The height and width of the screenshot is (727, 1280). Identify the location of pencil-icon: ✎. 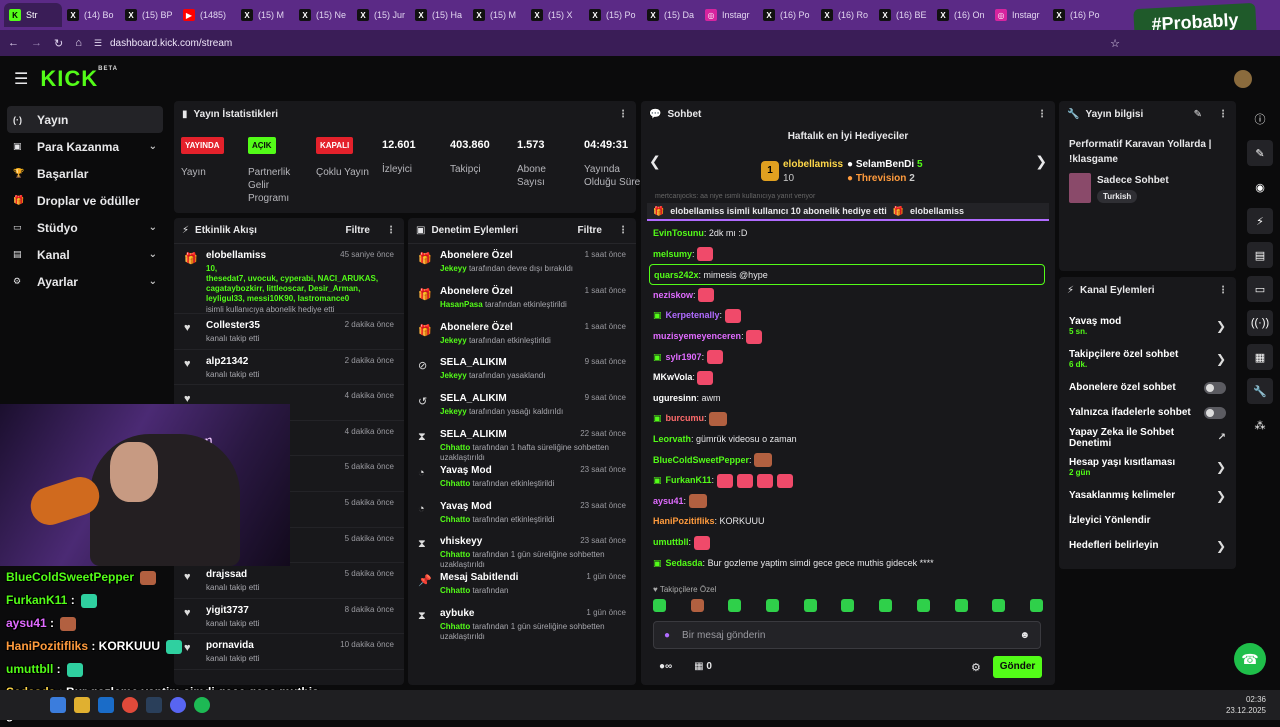
(1260, 153).